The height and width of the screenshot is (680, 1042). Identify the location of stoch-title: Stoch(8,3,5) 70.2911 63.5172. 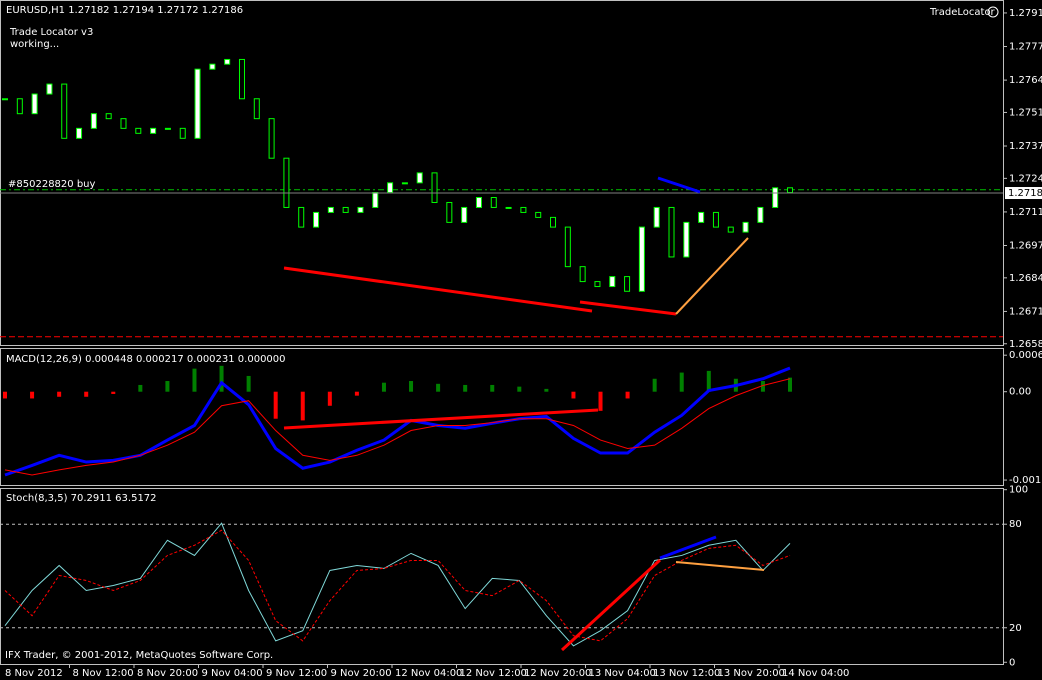
(81, 498).